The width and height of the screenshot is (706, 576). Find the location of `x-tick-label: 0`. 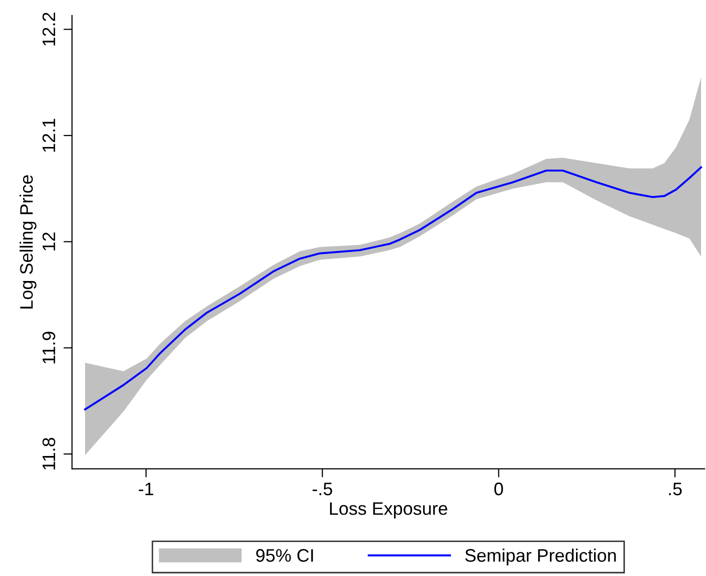

x-tick-label: 0 is located at coordinates (498, 489).